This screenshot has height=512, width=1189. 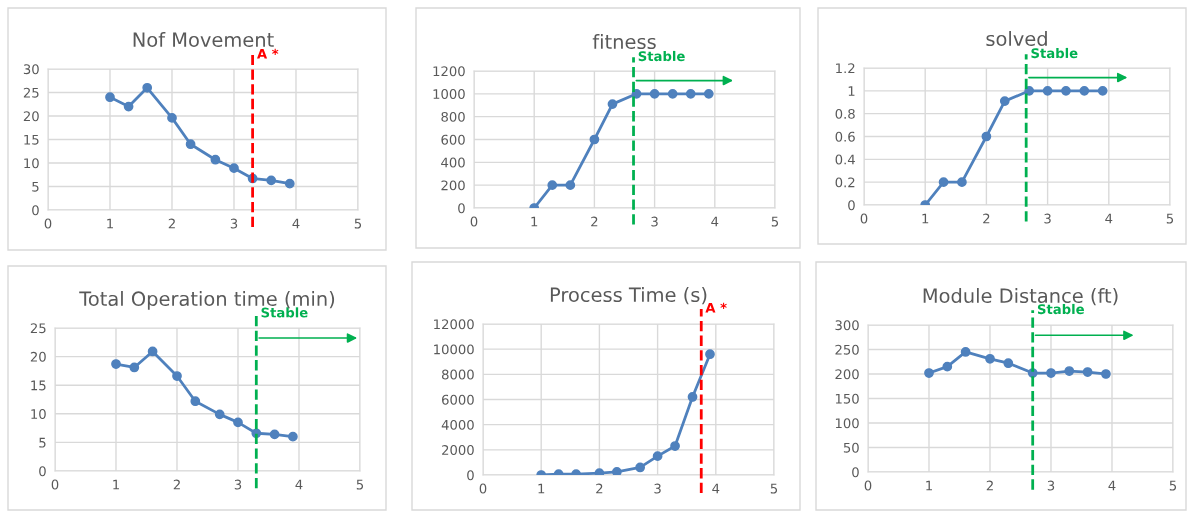 What do you see at coordinates (1054, 53) in the screenshot?
I see `ref-line-label: Stable` at bounding box center [1054, 53].